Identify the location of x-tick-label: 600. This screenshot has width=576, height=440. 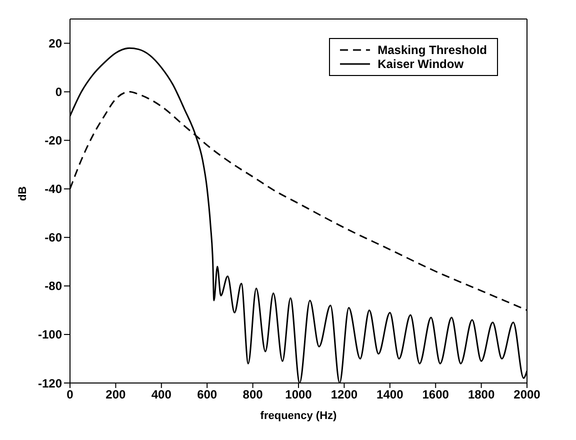
(207, 395).